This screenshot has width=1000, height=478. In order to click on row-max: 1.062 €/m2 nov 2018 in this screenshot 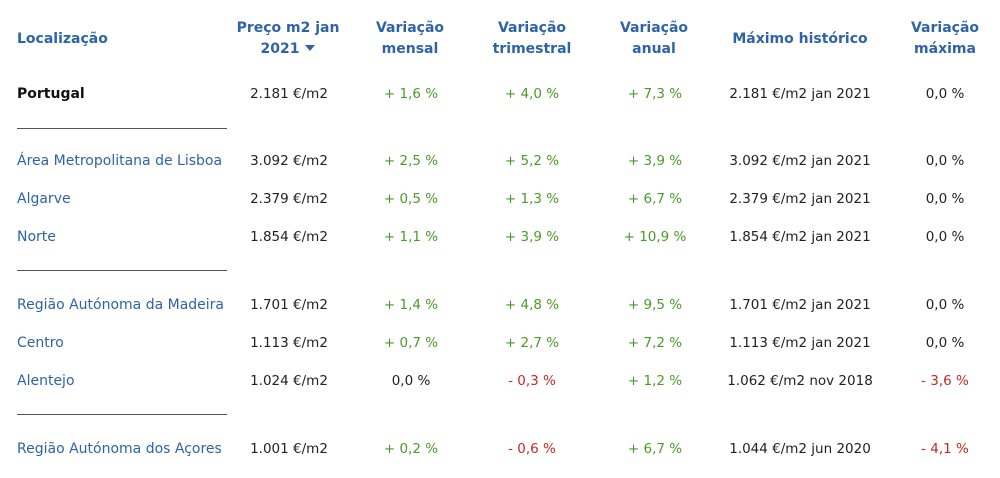, I will do `click(800, 381)`.